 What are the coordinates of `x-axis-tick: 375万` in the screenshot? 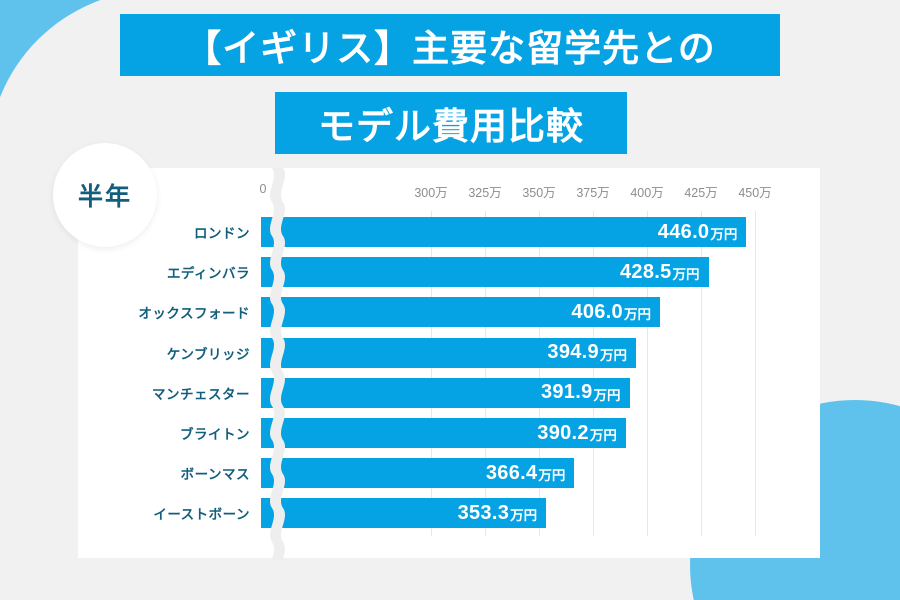 It's located at (593, 193).